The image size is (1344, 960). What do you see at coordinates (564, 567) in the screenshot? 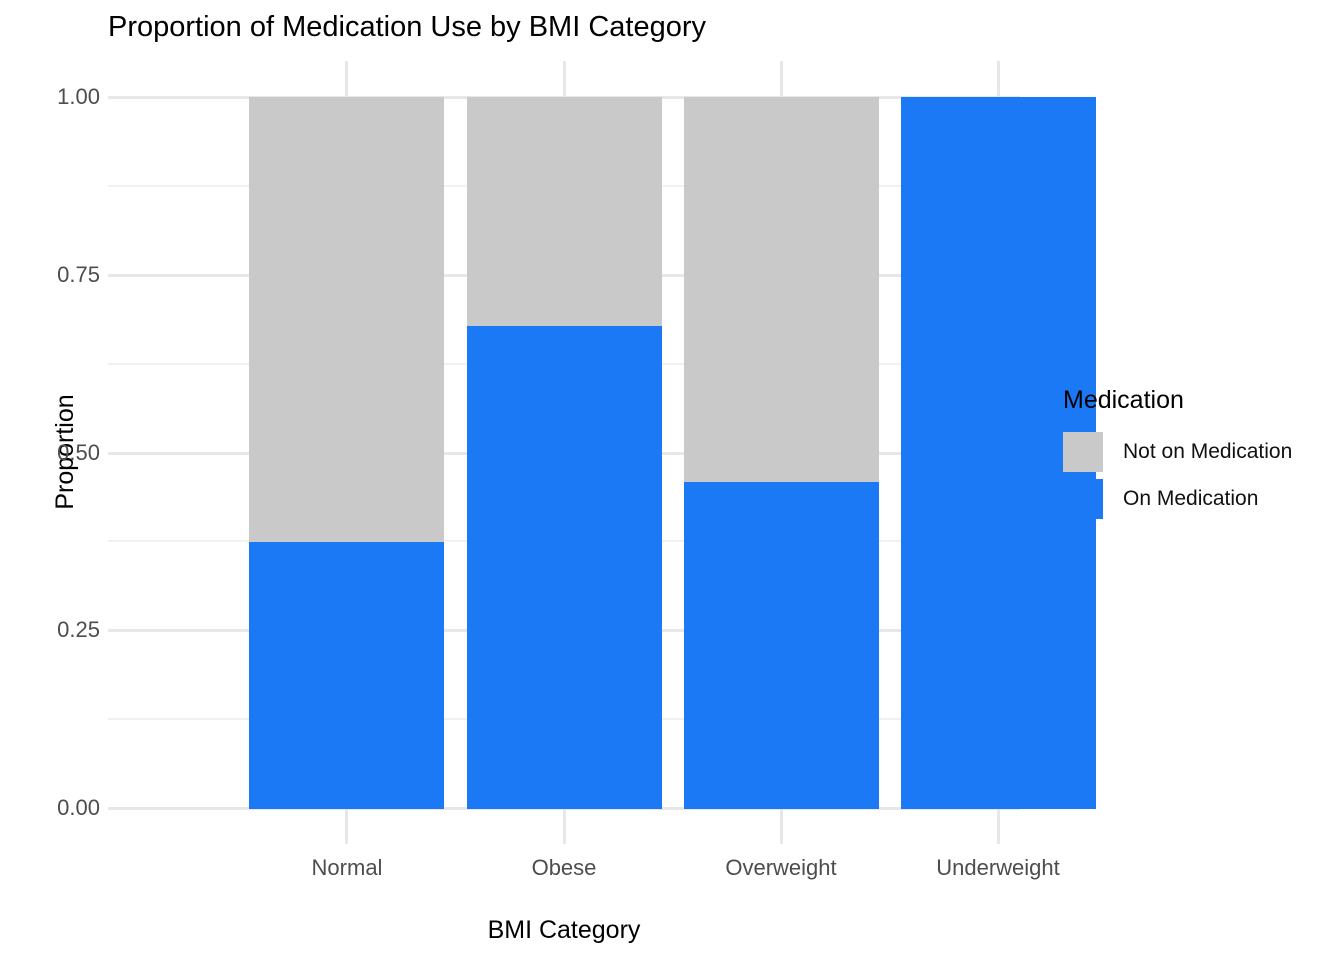
I see `bar-obese-on-medication` at bounding box center [564, 567].